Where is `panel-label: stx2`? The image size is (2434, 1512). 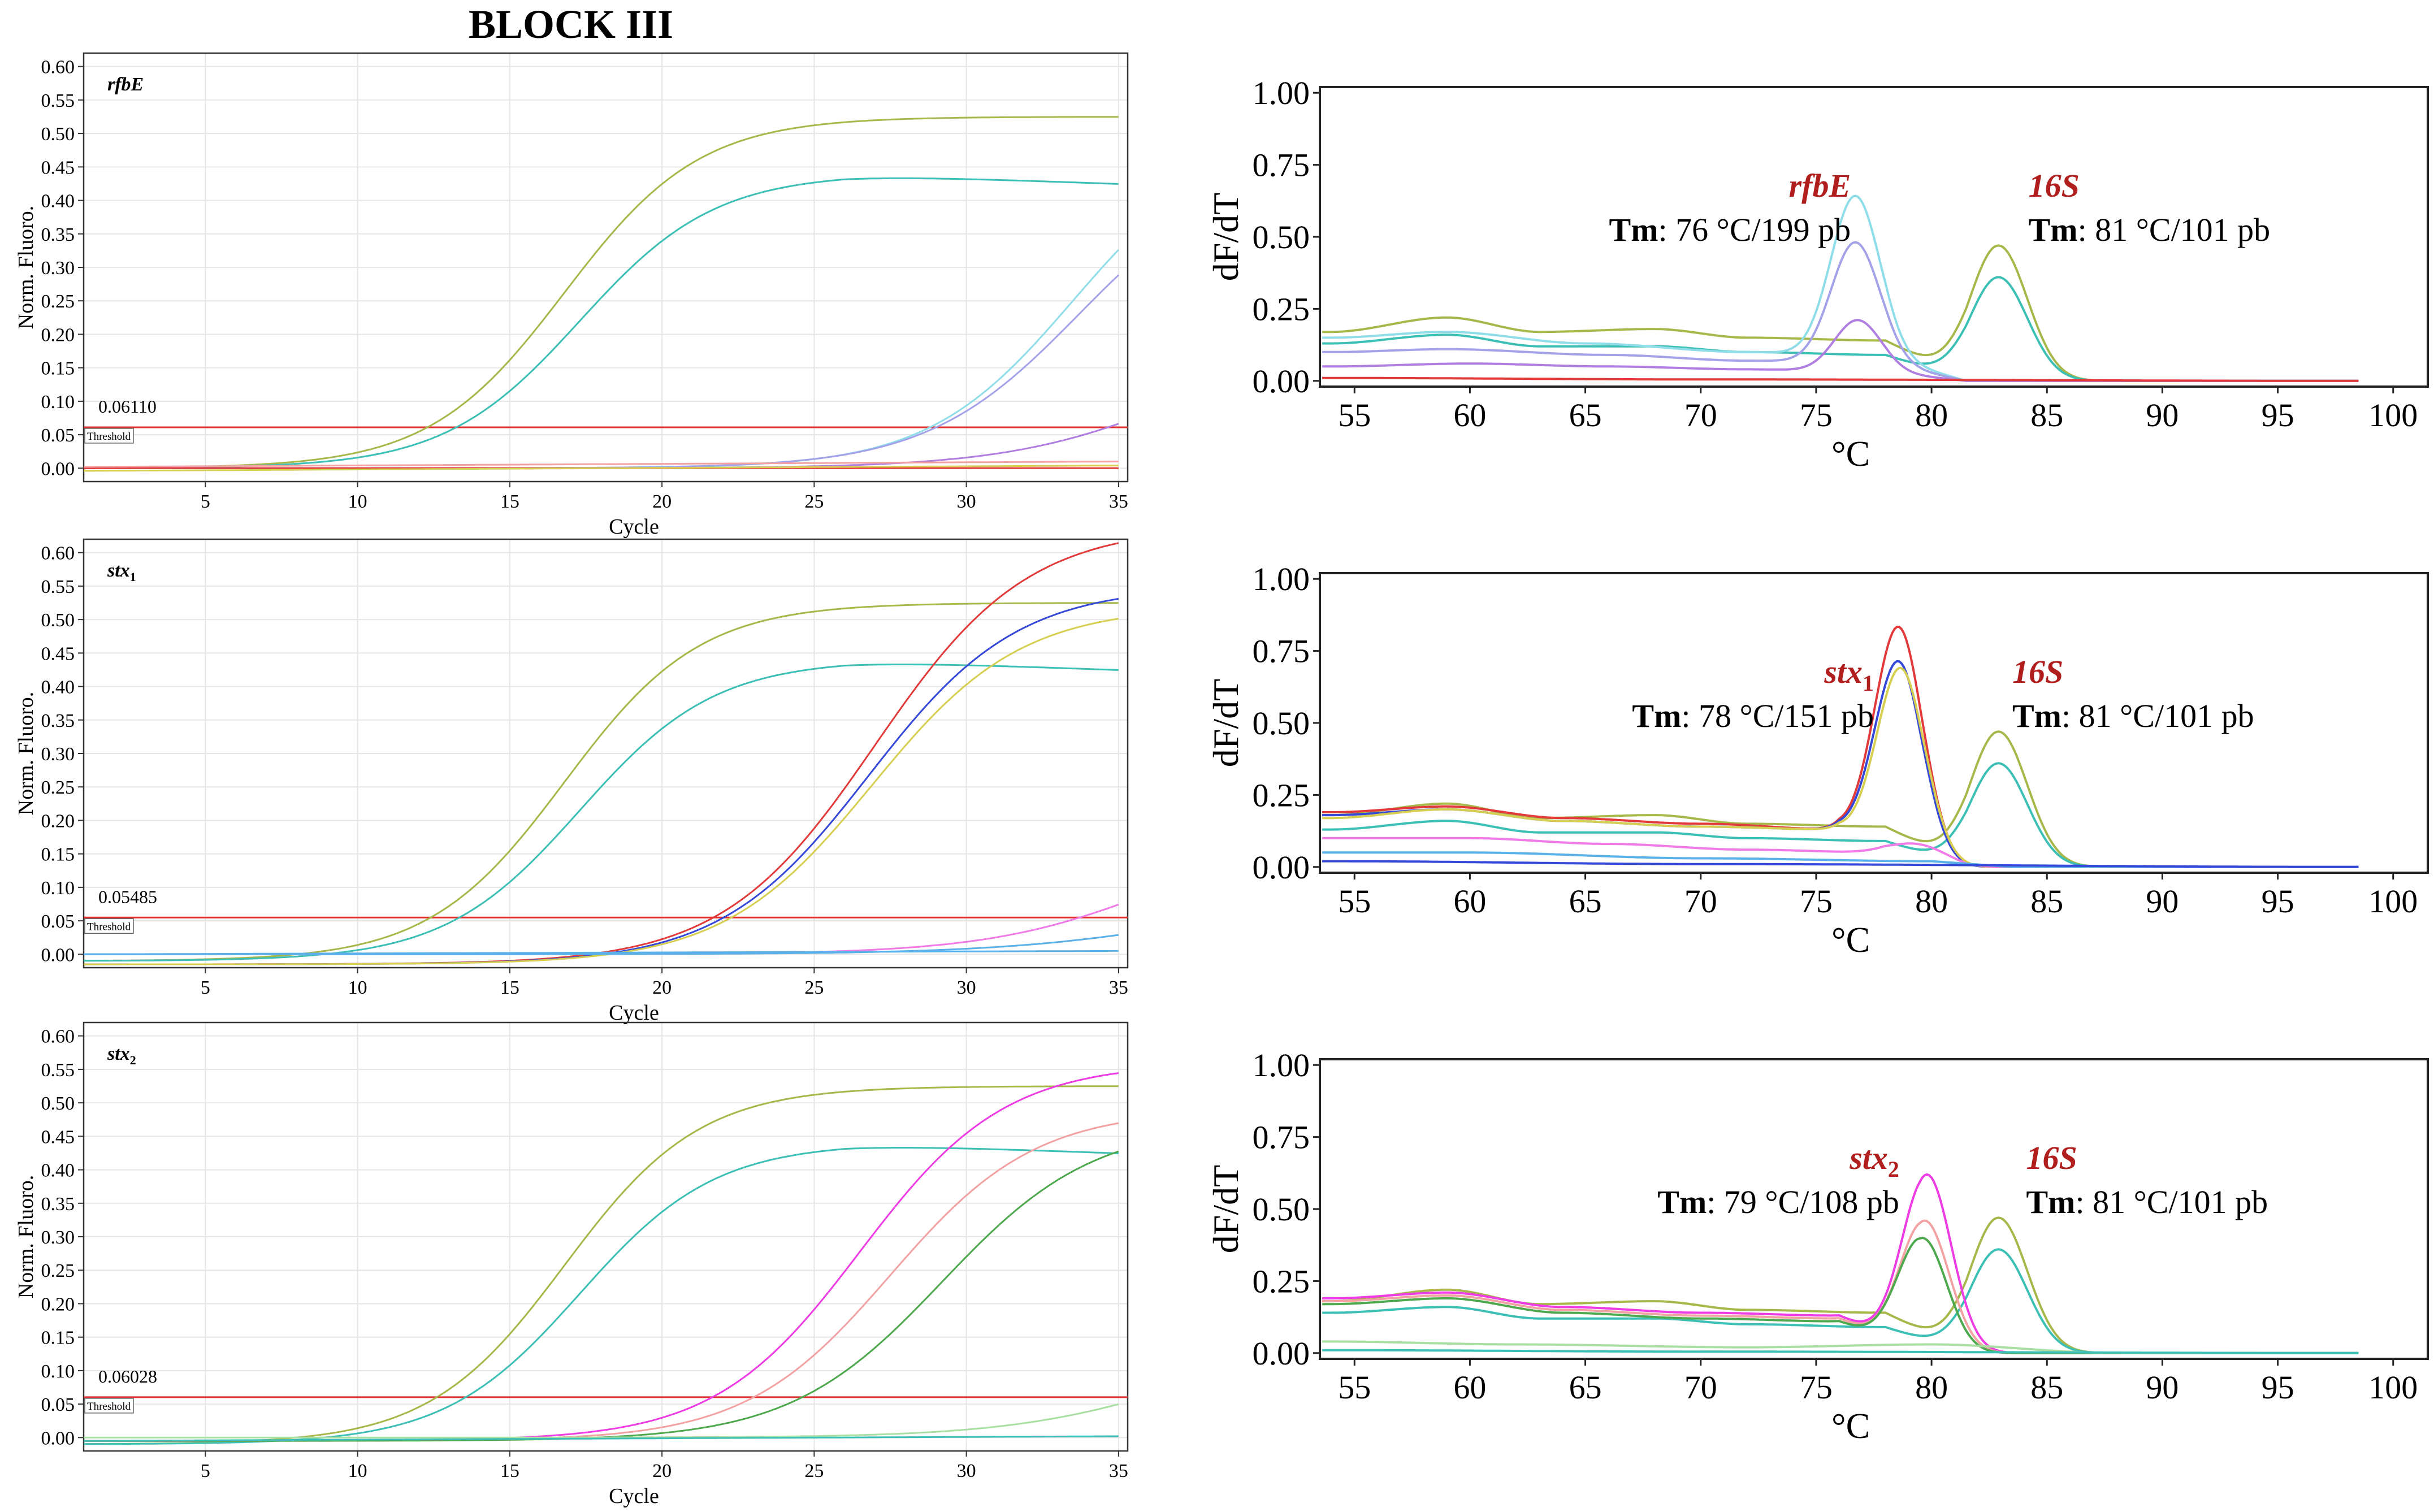
panel-label: stx2 is located at coordinates (122, 1055).